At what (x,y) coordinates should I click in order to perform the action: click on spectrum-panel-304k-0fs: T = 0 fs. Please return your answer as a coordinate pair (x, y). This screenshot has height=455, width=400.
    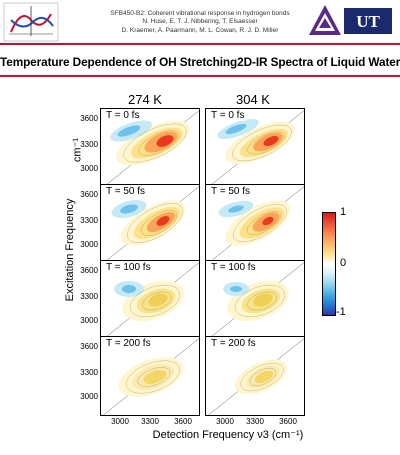
    Looking at the image, I should click on (255, 148).